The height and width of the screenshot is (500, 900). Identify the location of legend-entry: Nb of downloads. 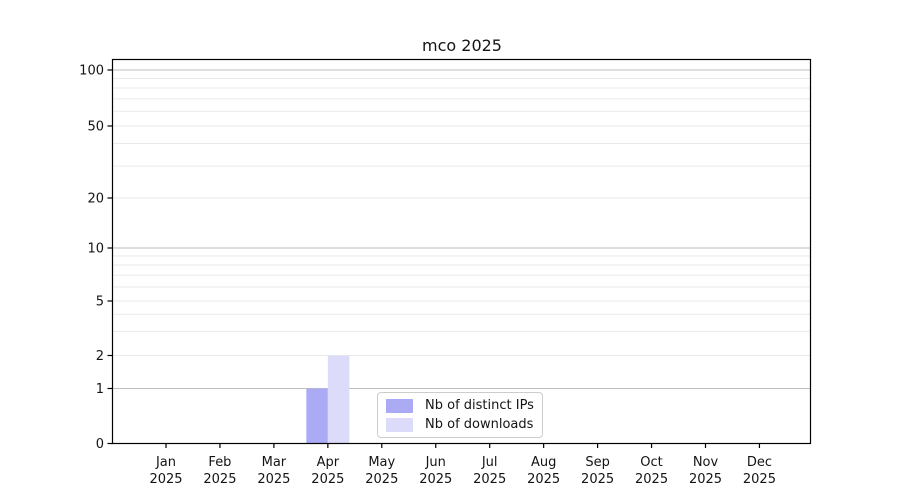
(460, 424).